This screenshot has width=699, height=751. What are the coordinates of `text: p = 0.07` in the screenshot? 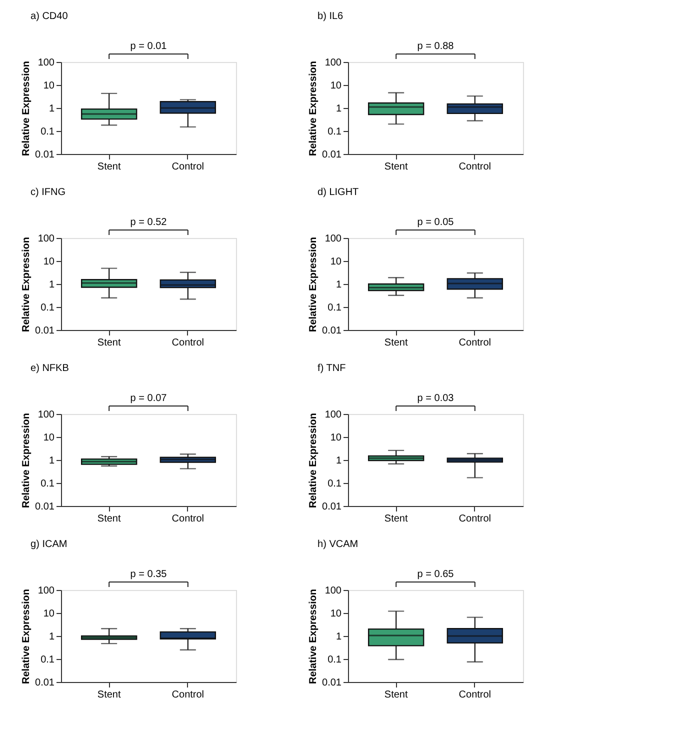 It's located at (149, 398).